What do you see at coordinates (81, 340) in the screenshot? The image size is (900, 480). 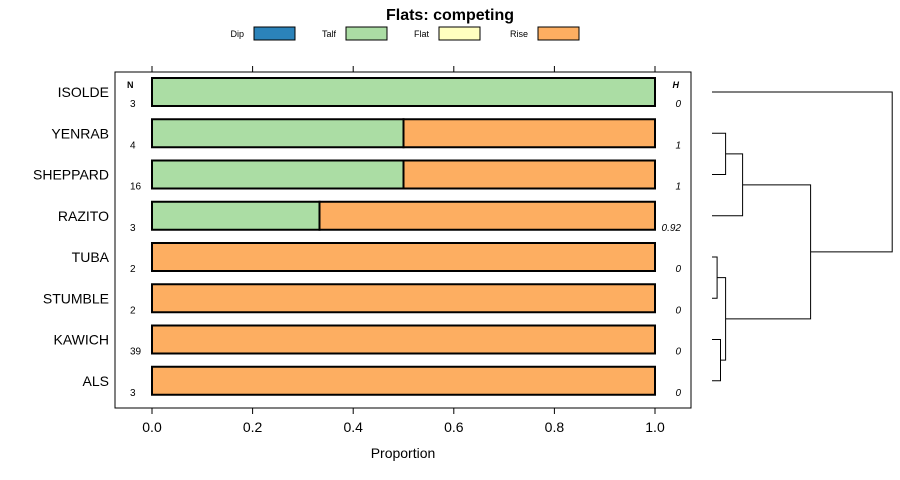 I see `row-label-kawich: KAWICH` at bounding box center [81, 340].